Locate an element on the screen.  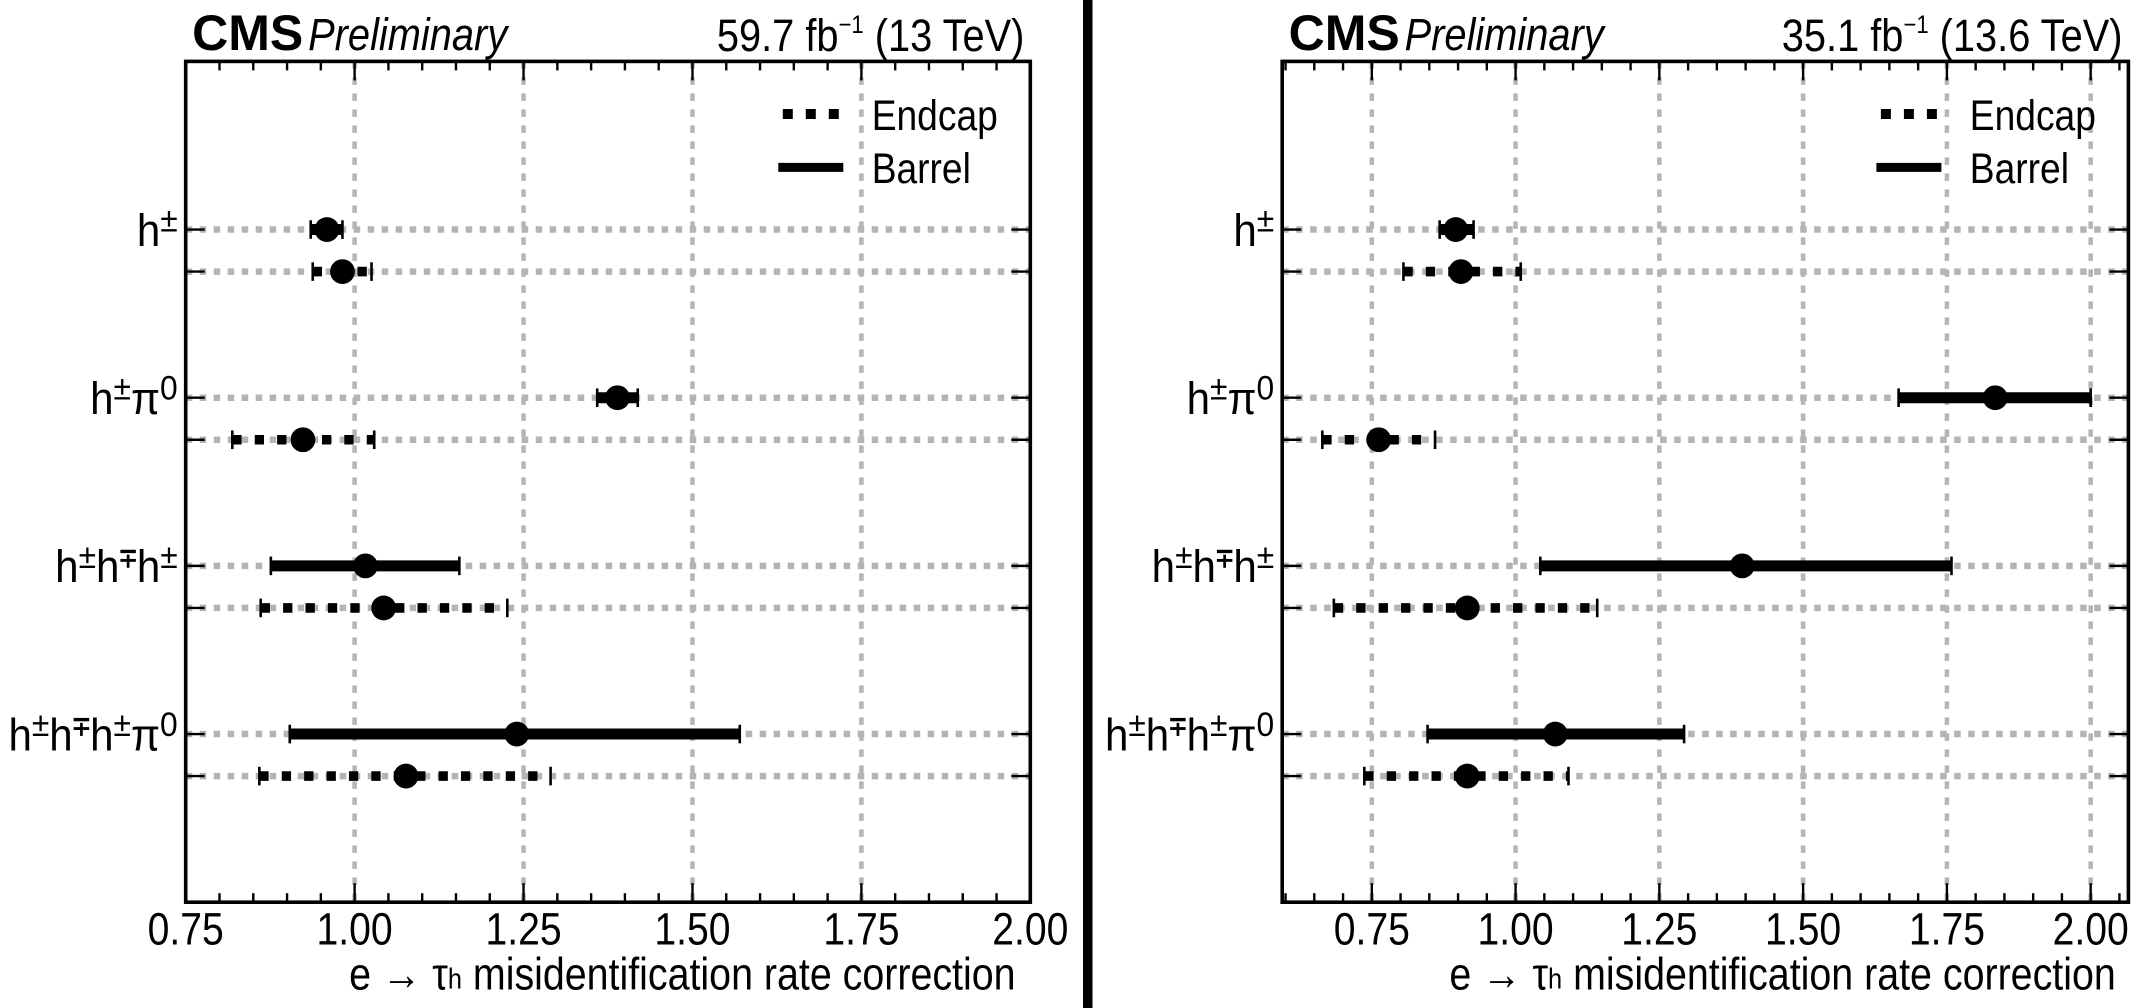
svg-text: (13 TeV) is located at coordinates (944, 36).